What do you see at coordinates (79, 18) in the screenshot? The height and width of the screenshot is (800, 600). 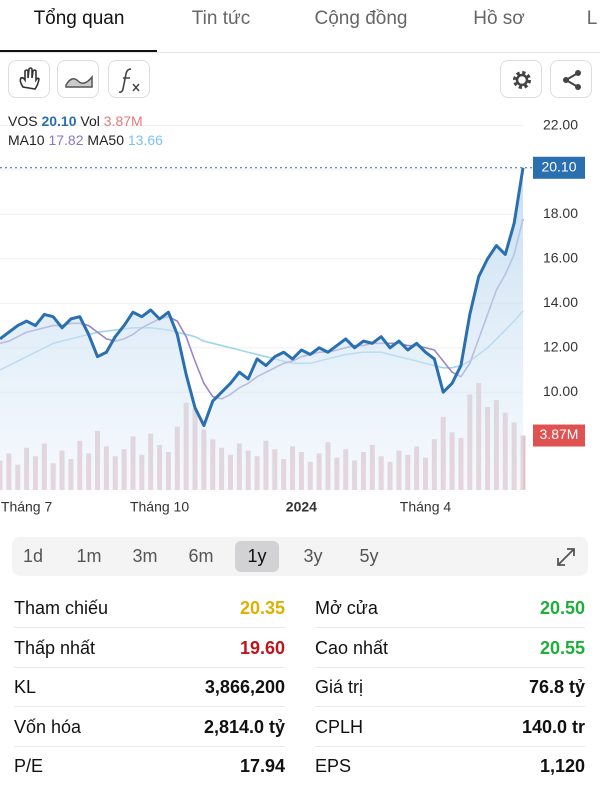 I see `tab: Tổng quan` at bounding box center [79, 18].